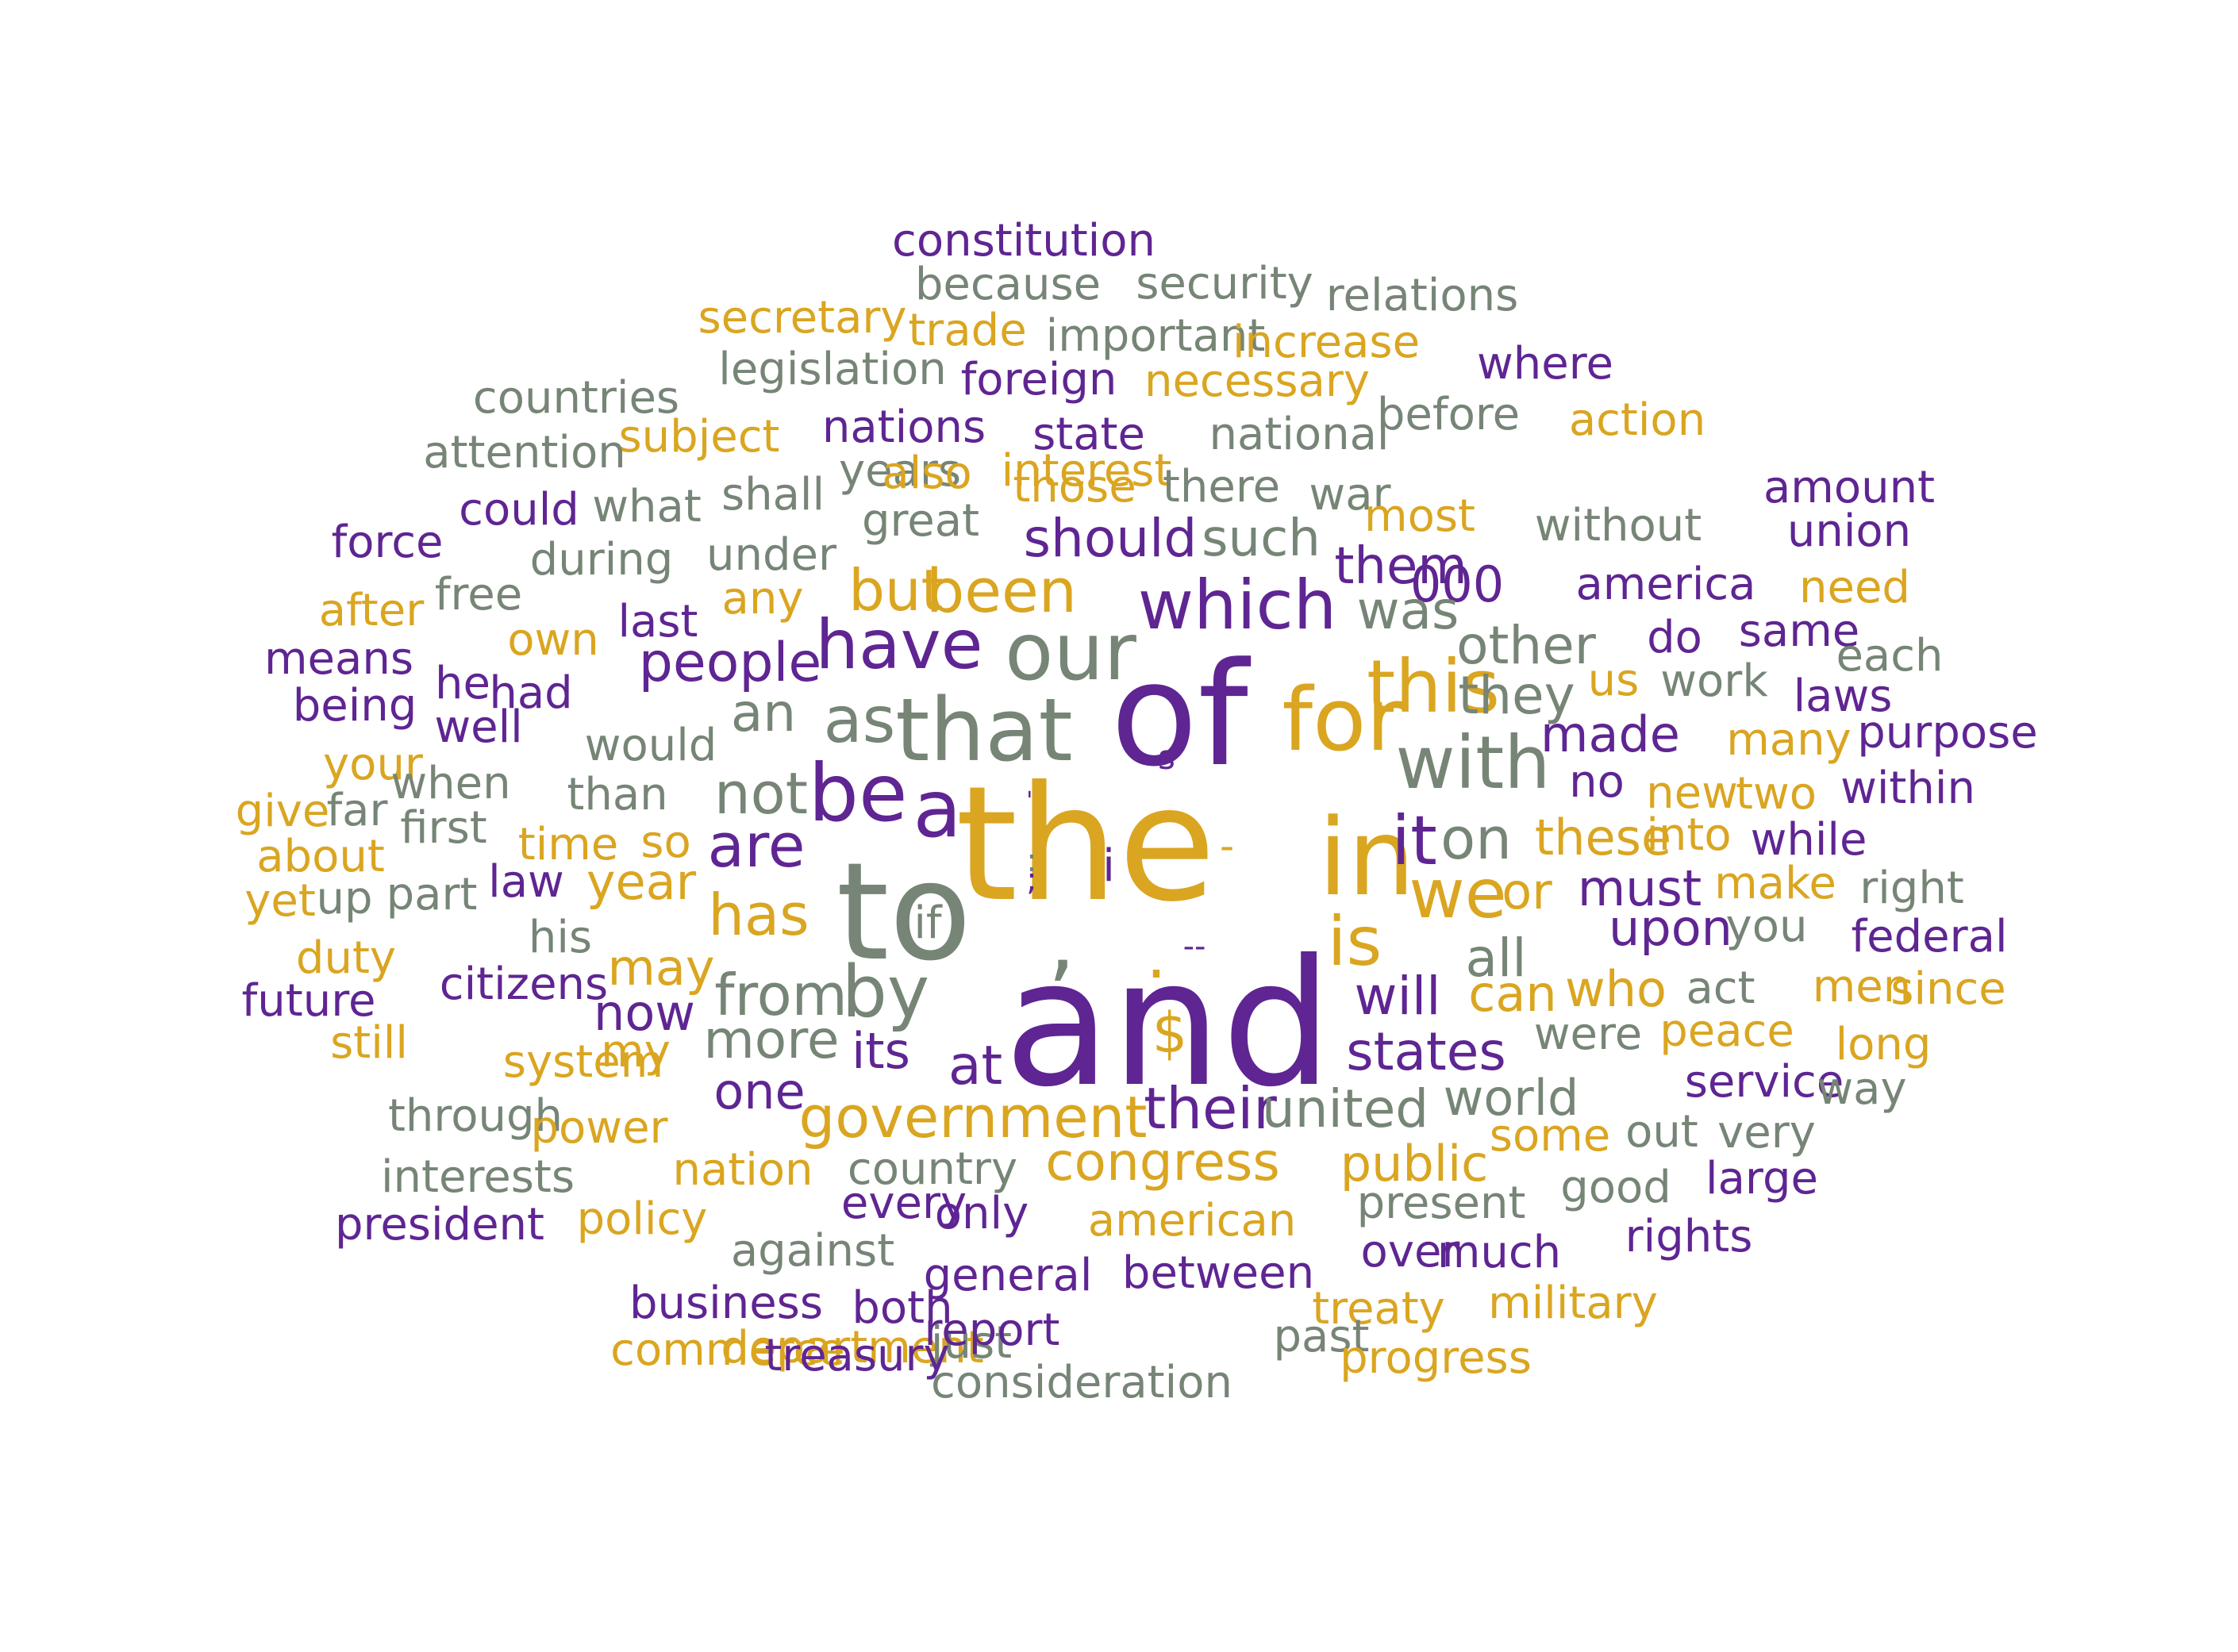 Image resolution: width=2238 pixels, height=1652 pixels. I want to click on word-cloud-word: war, so click(1350, 495).